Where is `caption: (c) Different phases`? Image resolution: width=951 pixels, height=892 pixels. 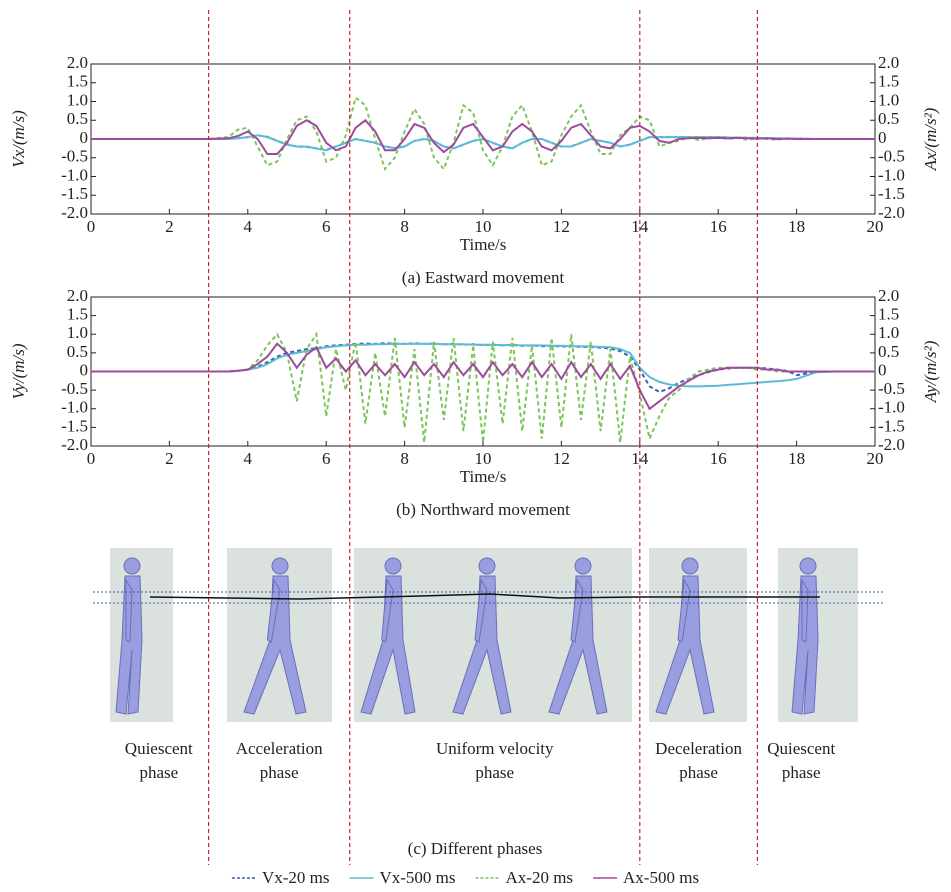
caption: (c) Different phases is located at coordinates (475, 848).